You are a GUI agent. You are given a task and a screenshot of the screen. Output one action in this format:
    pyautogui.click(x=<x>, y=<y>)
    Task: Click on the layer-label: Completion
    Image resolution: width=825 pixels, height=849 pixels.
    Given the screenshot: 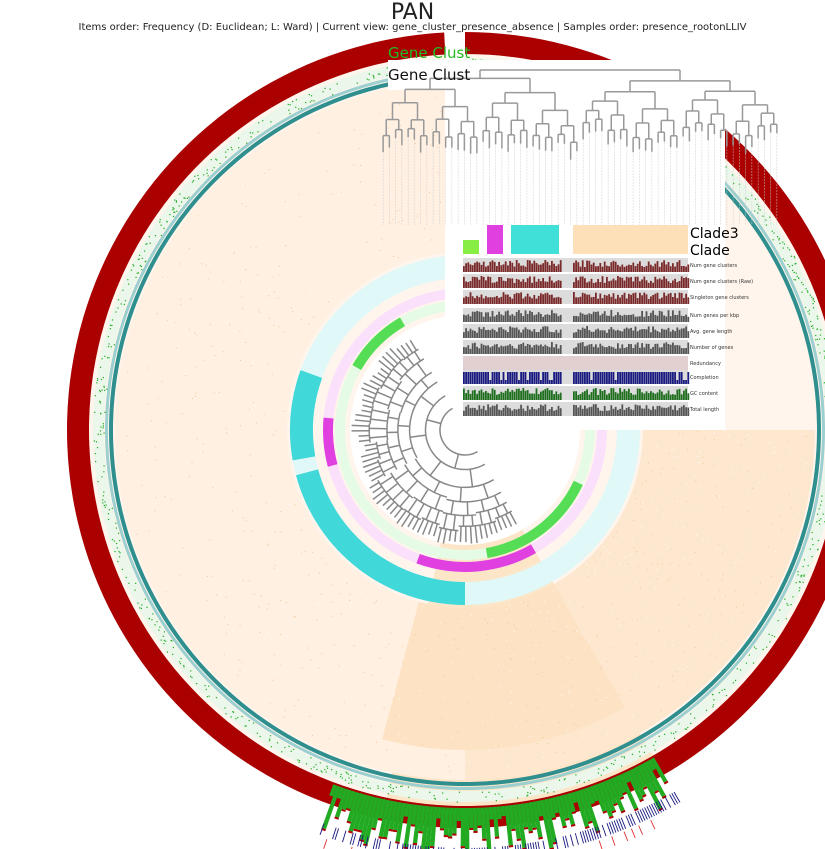 What is the action you would take?
    pyautogui.click(x=704, y=378)
    